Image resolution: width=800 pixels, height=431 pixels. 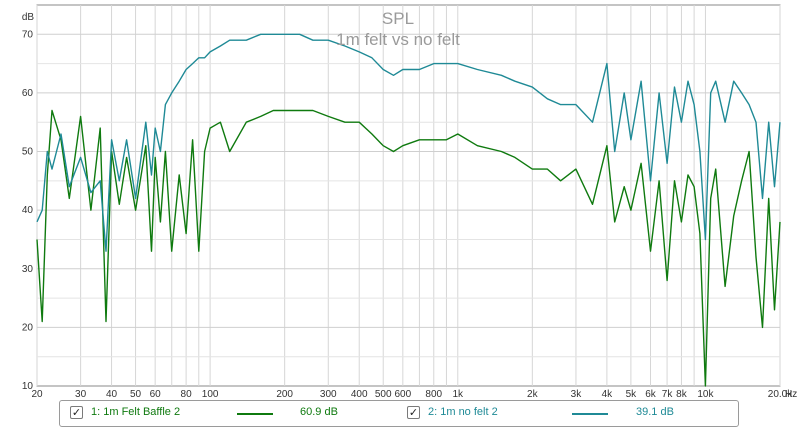 I want to click on chart-title: SPL, so click(x=398, y=18).